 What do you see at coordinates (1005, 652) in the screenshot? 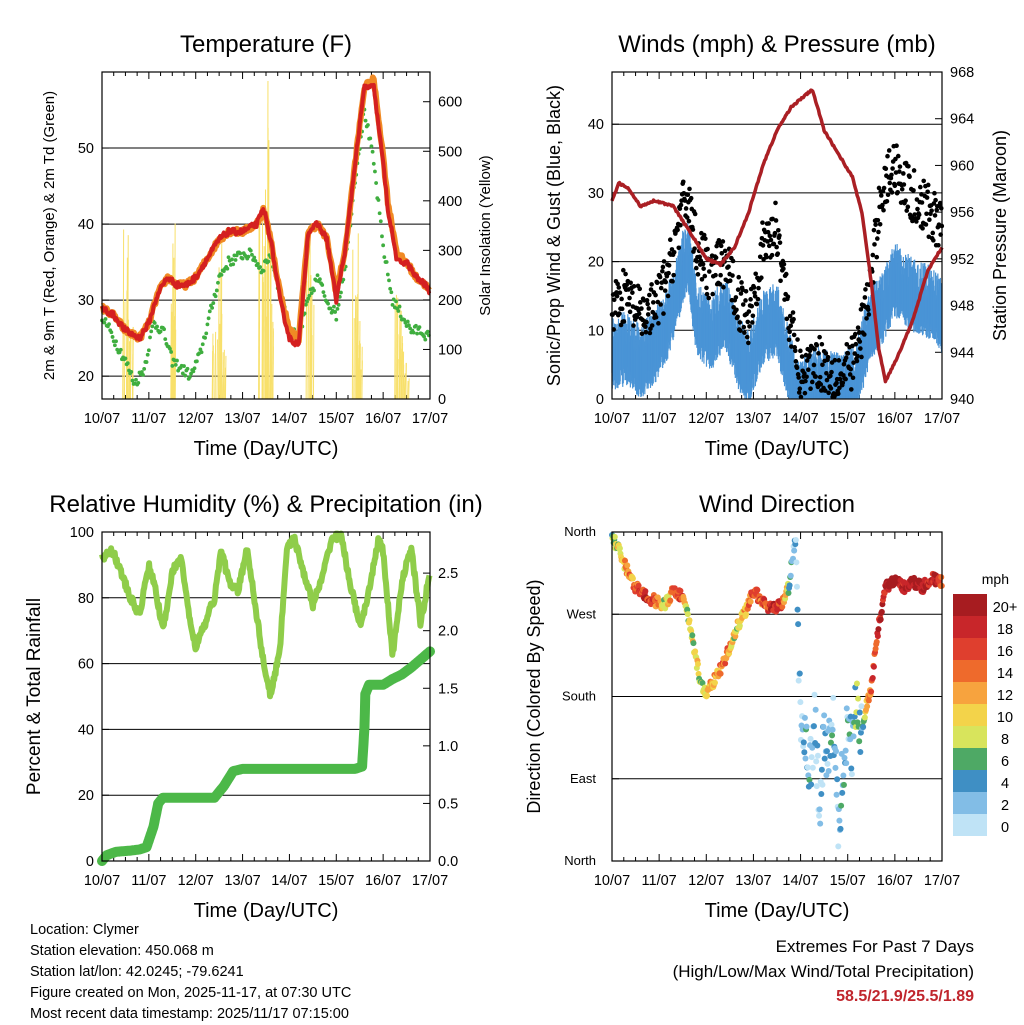
I see `colorbar-label: 16` at bounding box center [1005, 652].